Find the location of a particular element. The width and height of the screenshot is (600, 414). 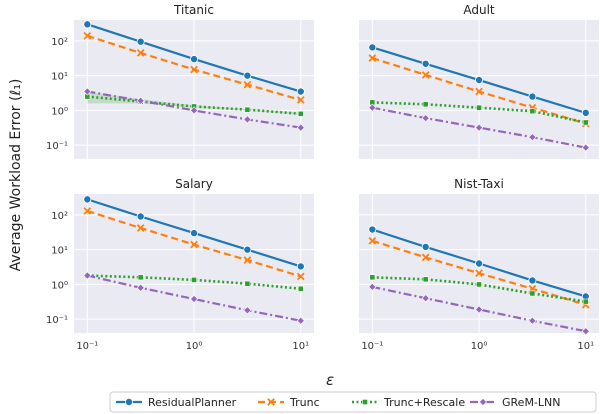

legend-label: GReM-LNN is located at coordinates (531, 402).